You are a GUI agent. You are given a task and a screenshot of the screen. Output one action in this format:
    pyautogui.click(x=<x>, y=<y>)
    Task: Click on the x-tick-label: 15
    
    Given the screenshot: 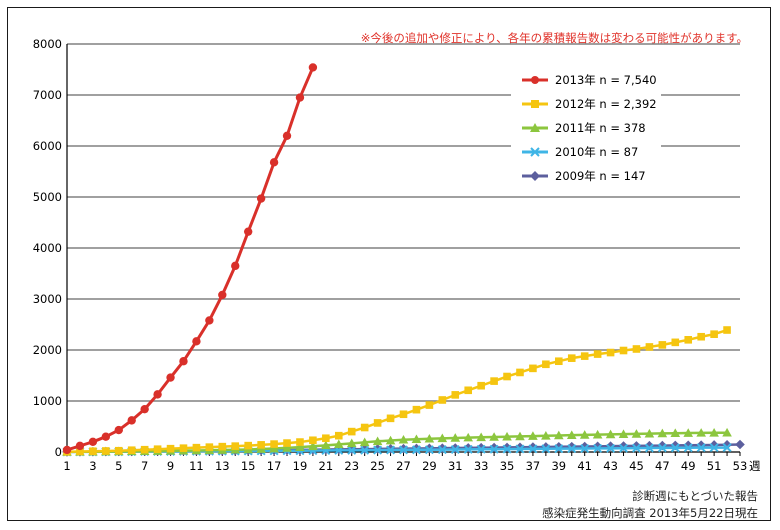 What is the action you would take?
    pyautogui.click(x=248, y=466)
    